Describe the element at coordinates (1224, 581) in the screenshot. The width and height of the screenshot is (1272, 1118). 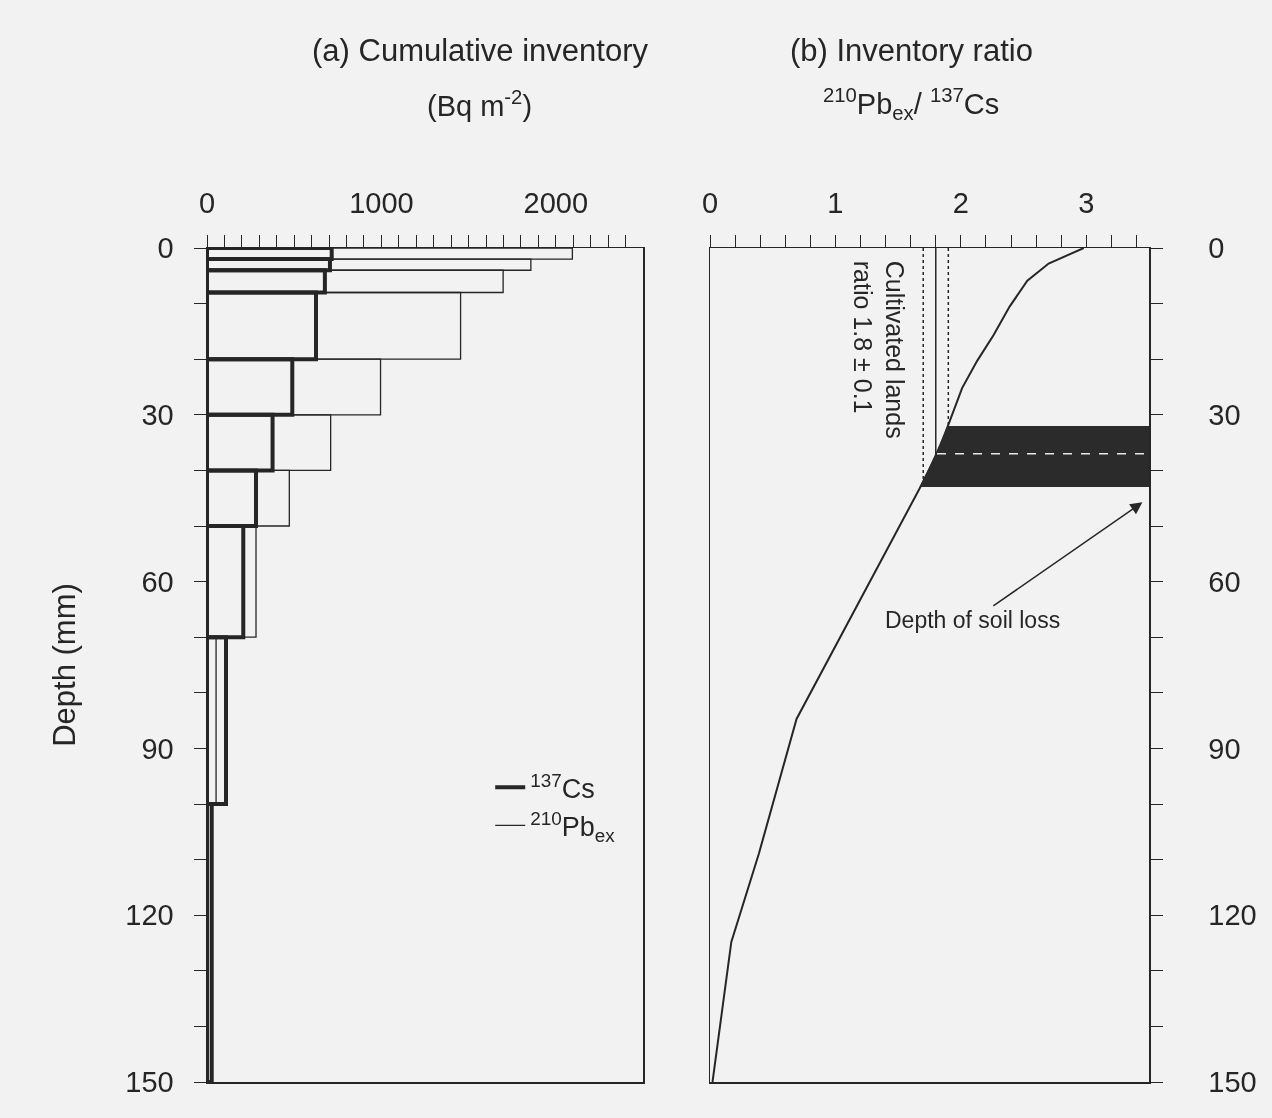
I see `y2-tick-label: 60` at that location.